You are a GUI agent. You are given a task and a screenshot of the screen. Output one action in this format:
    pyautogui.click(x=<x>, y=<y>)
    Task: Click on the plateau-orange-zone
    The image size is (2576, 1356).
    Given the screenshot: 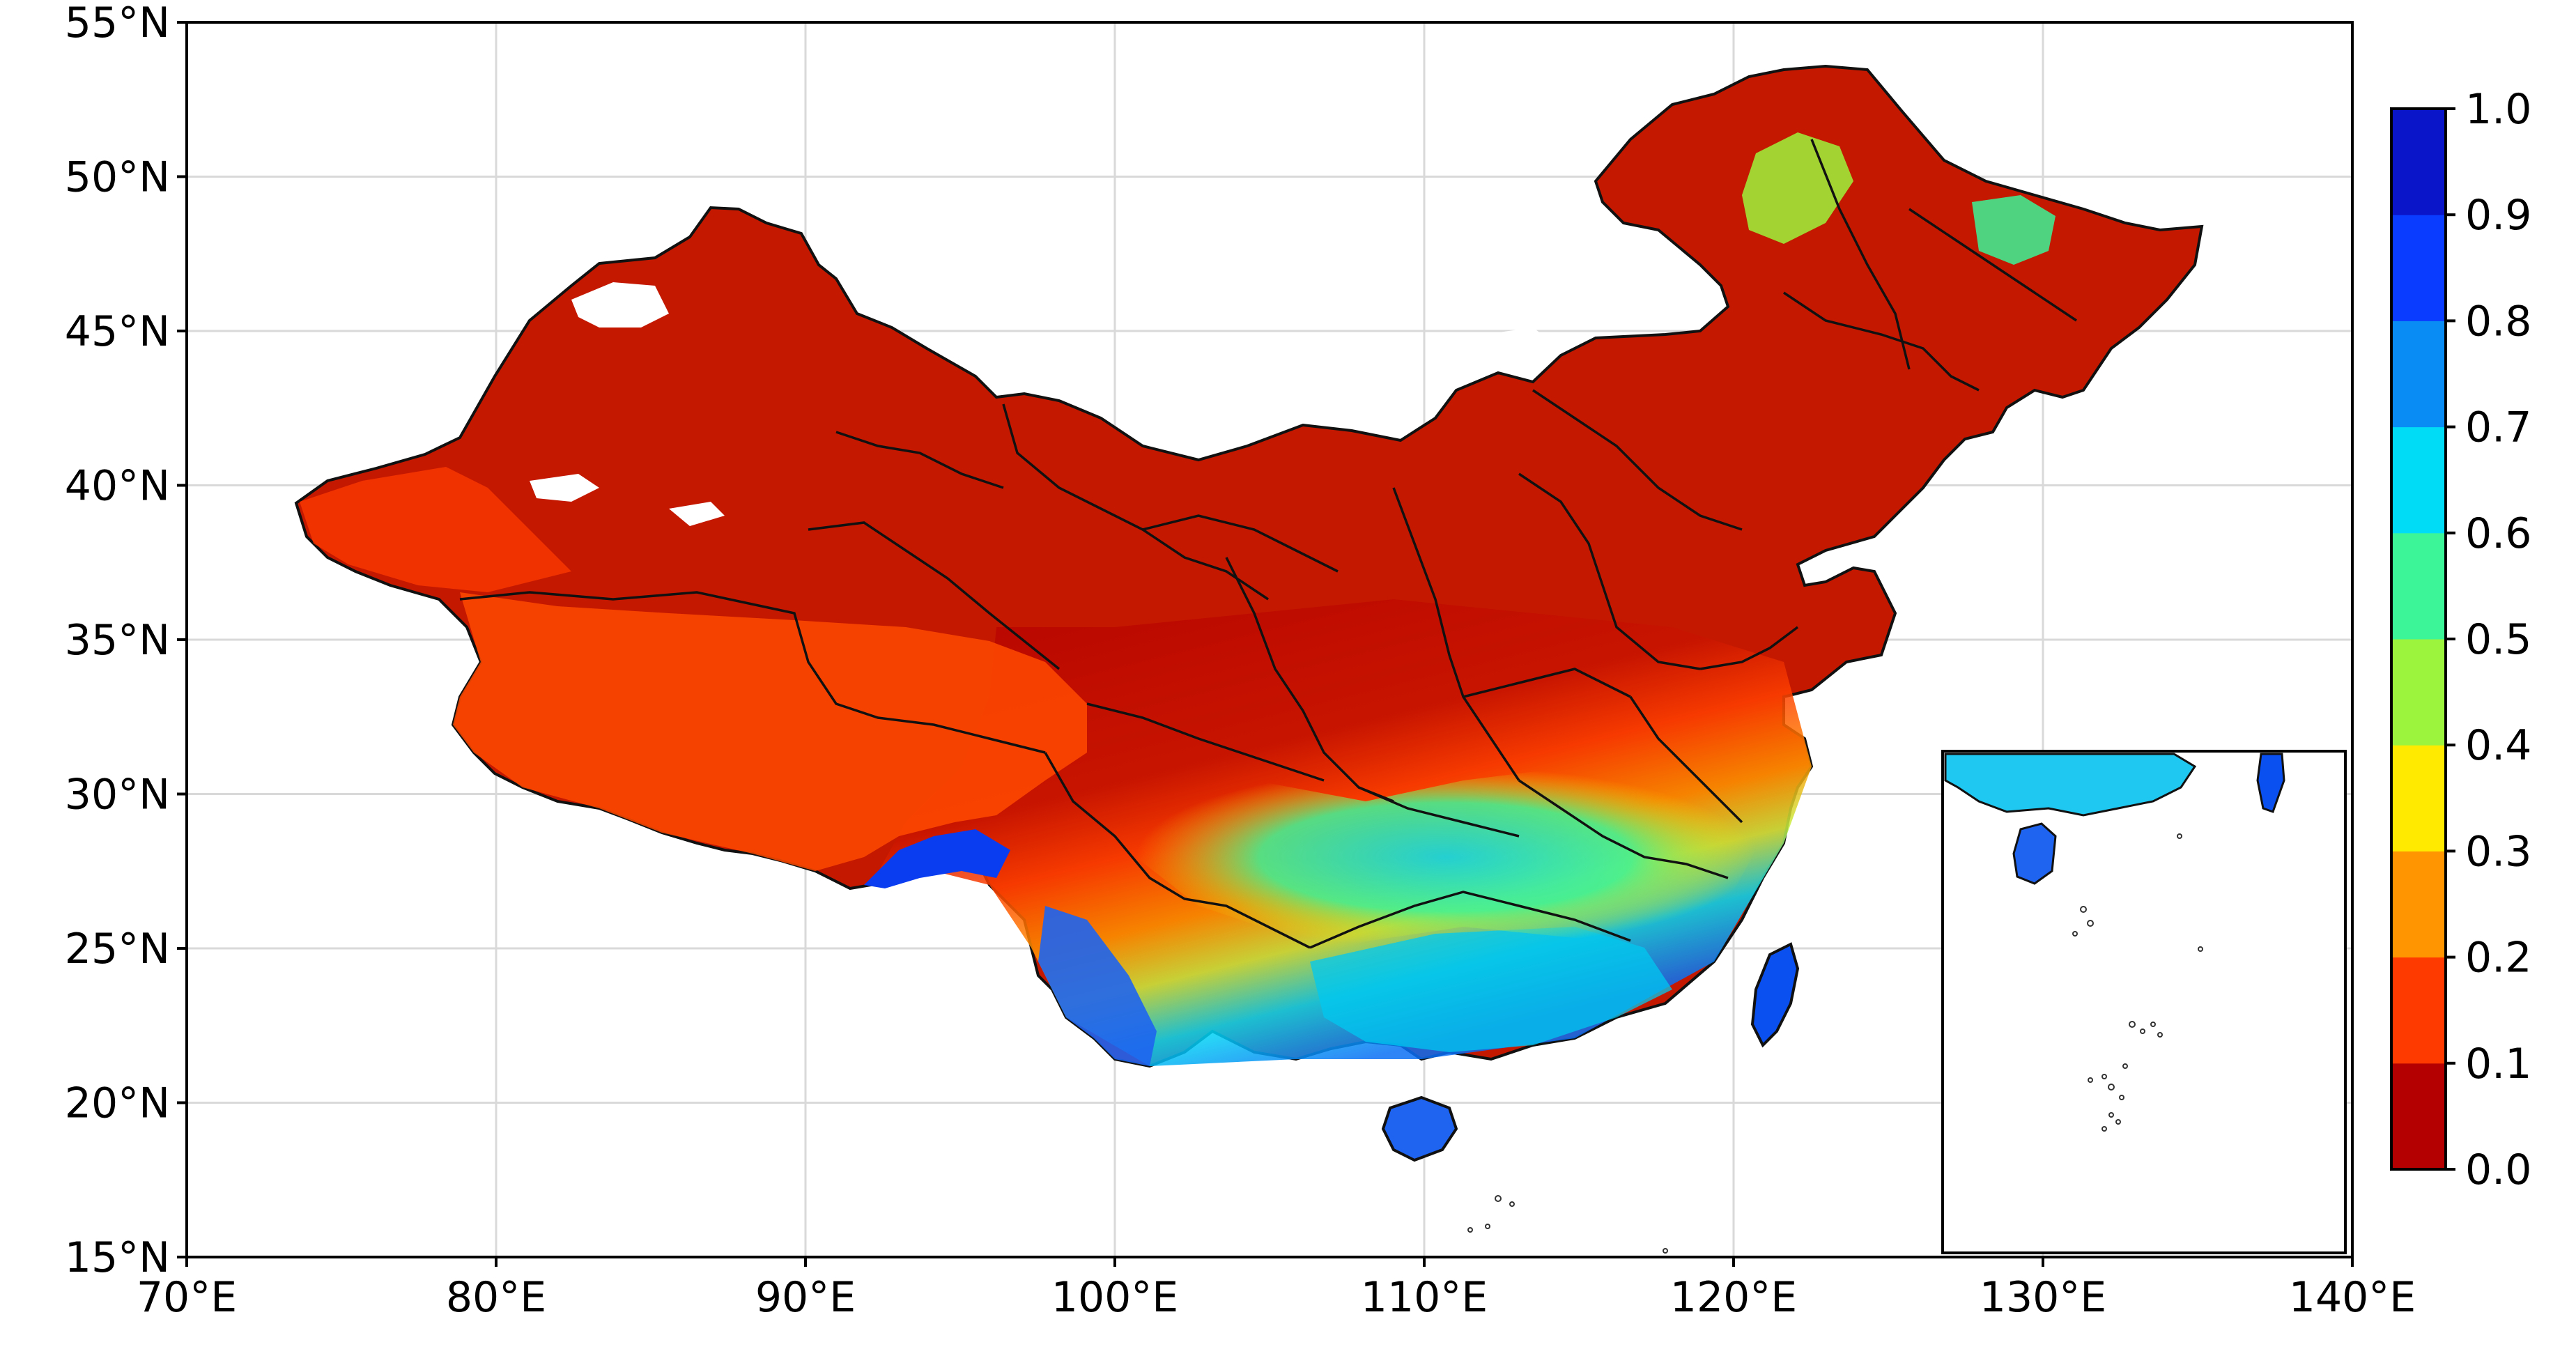 What is the action you would take?
    pyautogui.click(x=770, y=731)
    